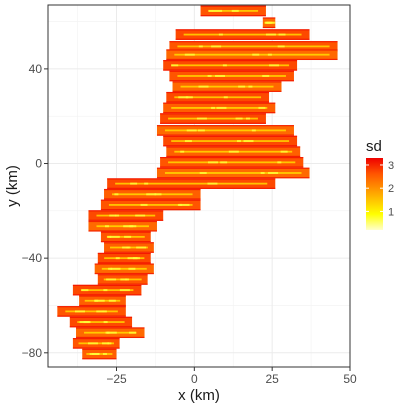 This screenshot has height=407, width=407. I want to click on y-tick-label: −80, so click(32, 353).